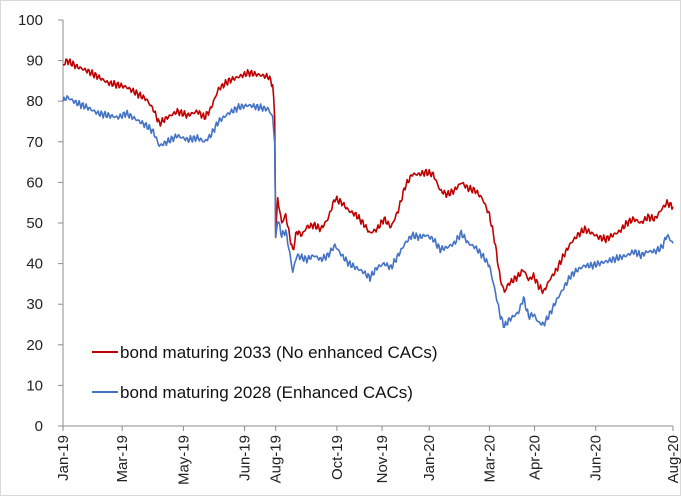 The height and width of the screenshot is (496, 681). I want to click on x-tick-label: Aug-19, so click(276, 459).